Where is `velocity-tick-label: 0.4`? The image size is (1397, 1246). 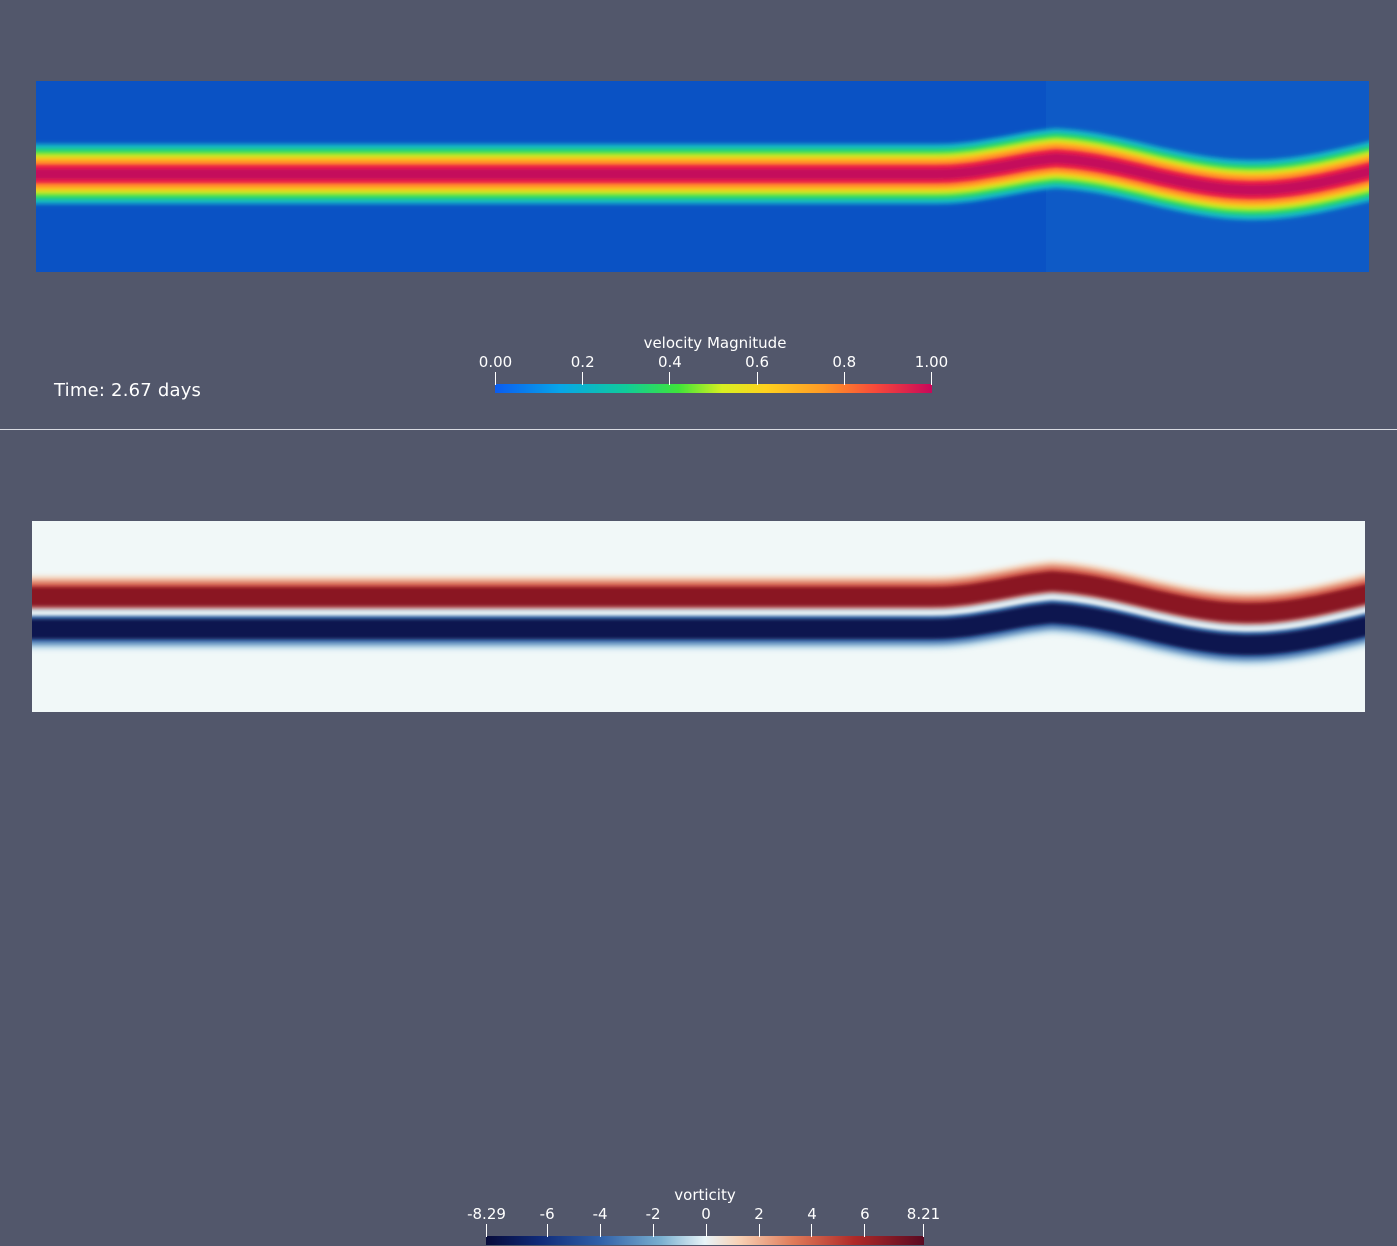
velocity-tick-label: 0.4 is located at coordinates (669, 362).